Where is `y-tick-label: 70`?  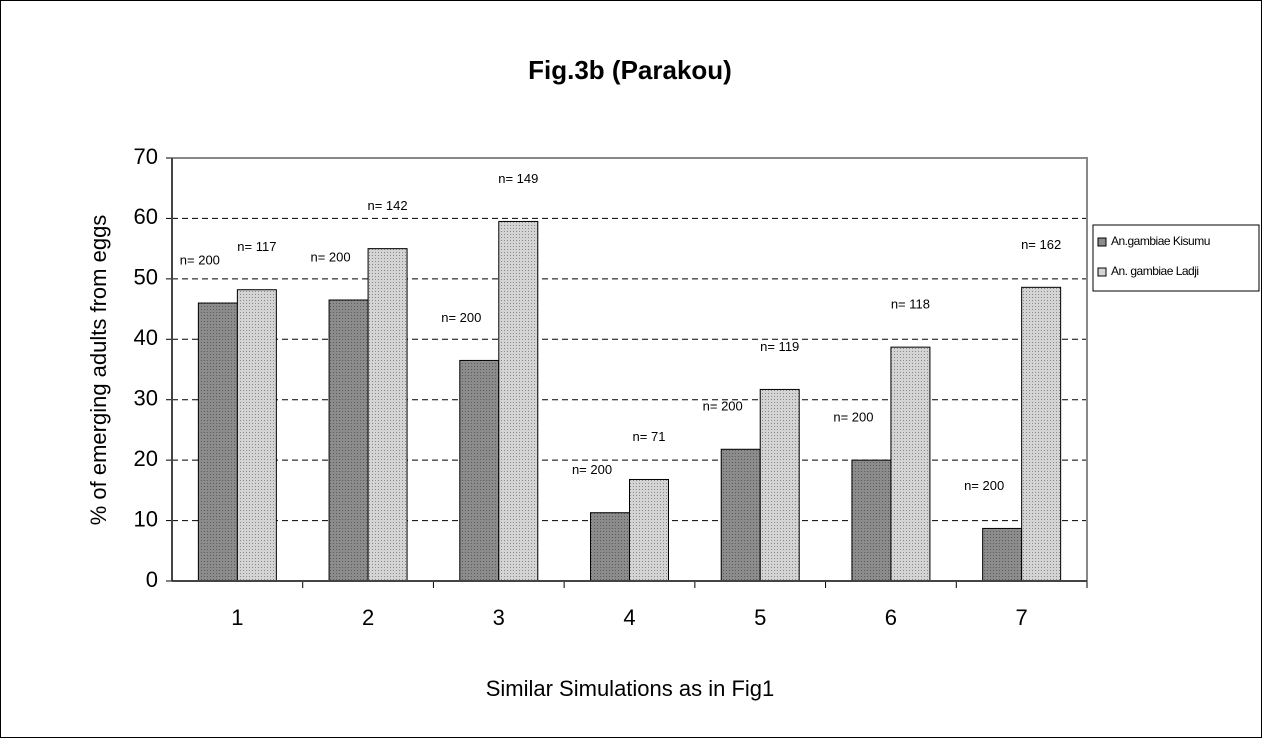 y-tick-label: 70 is located at coordinates (146, 156).